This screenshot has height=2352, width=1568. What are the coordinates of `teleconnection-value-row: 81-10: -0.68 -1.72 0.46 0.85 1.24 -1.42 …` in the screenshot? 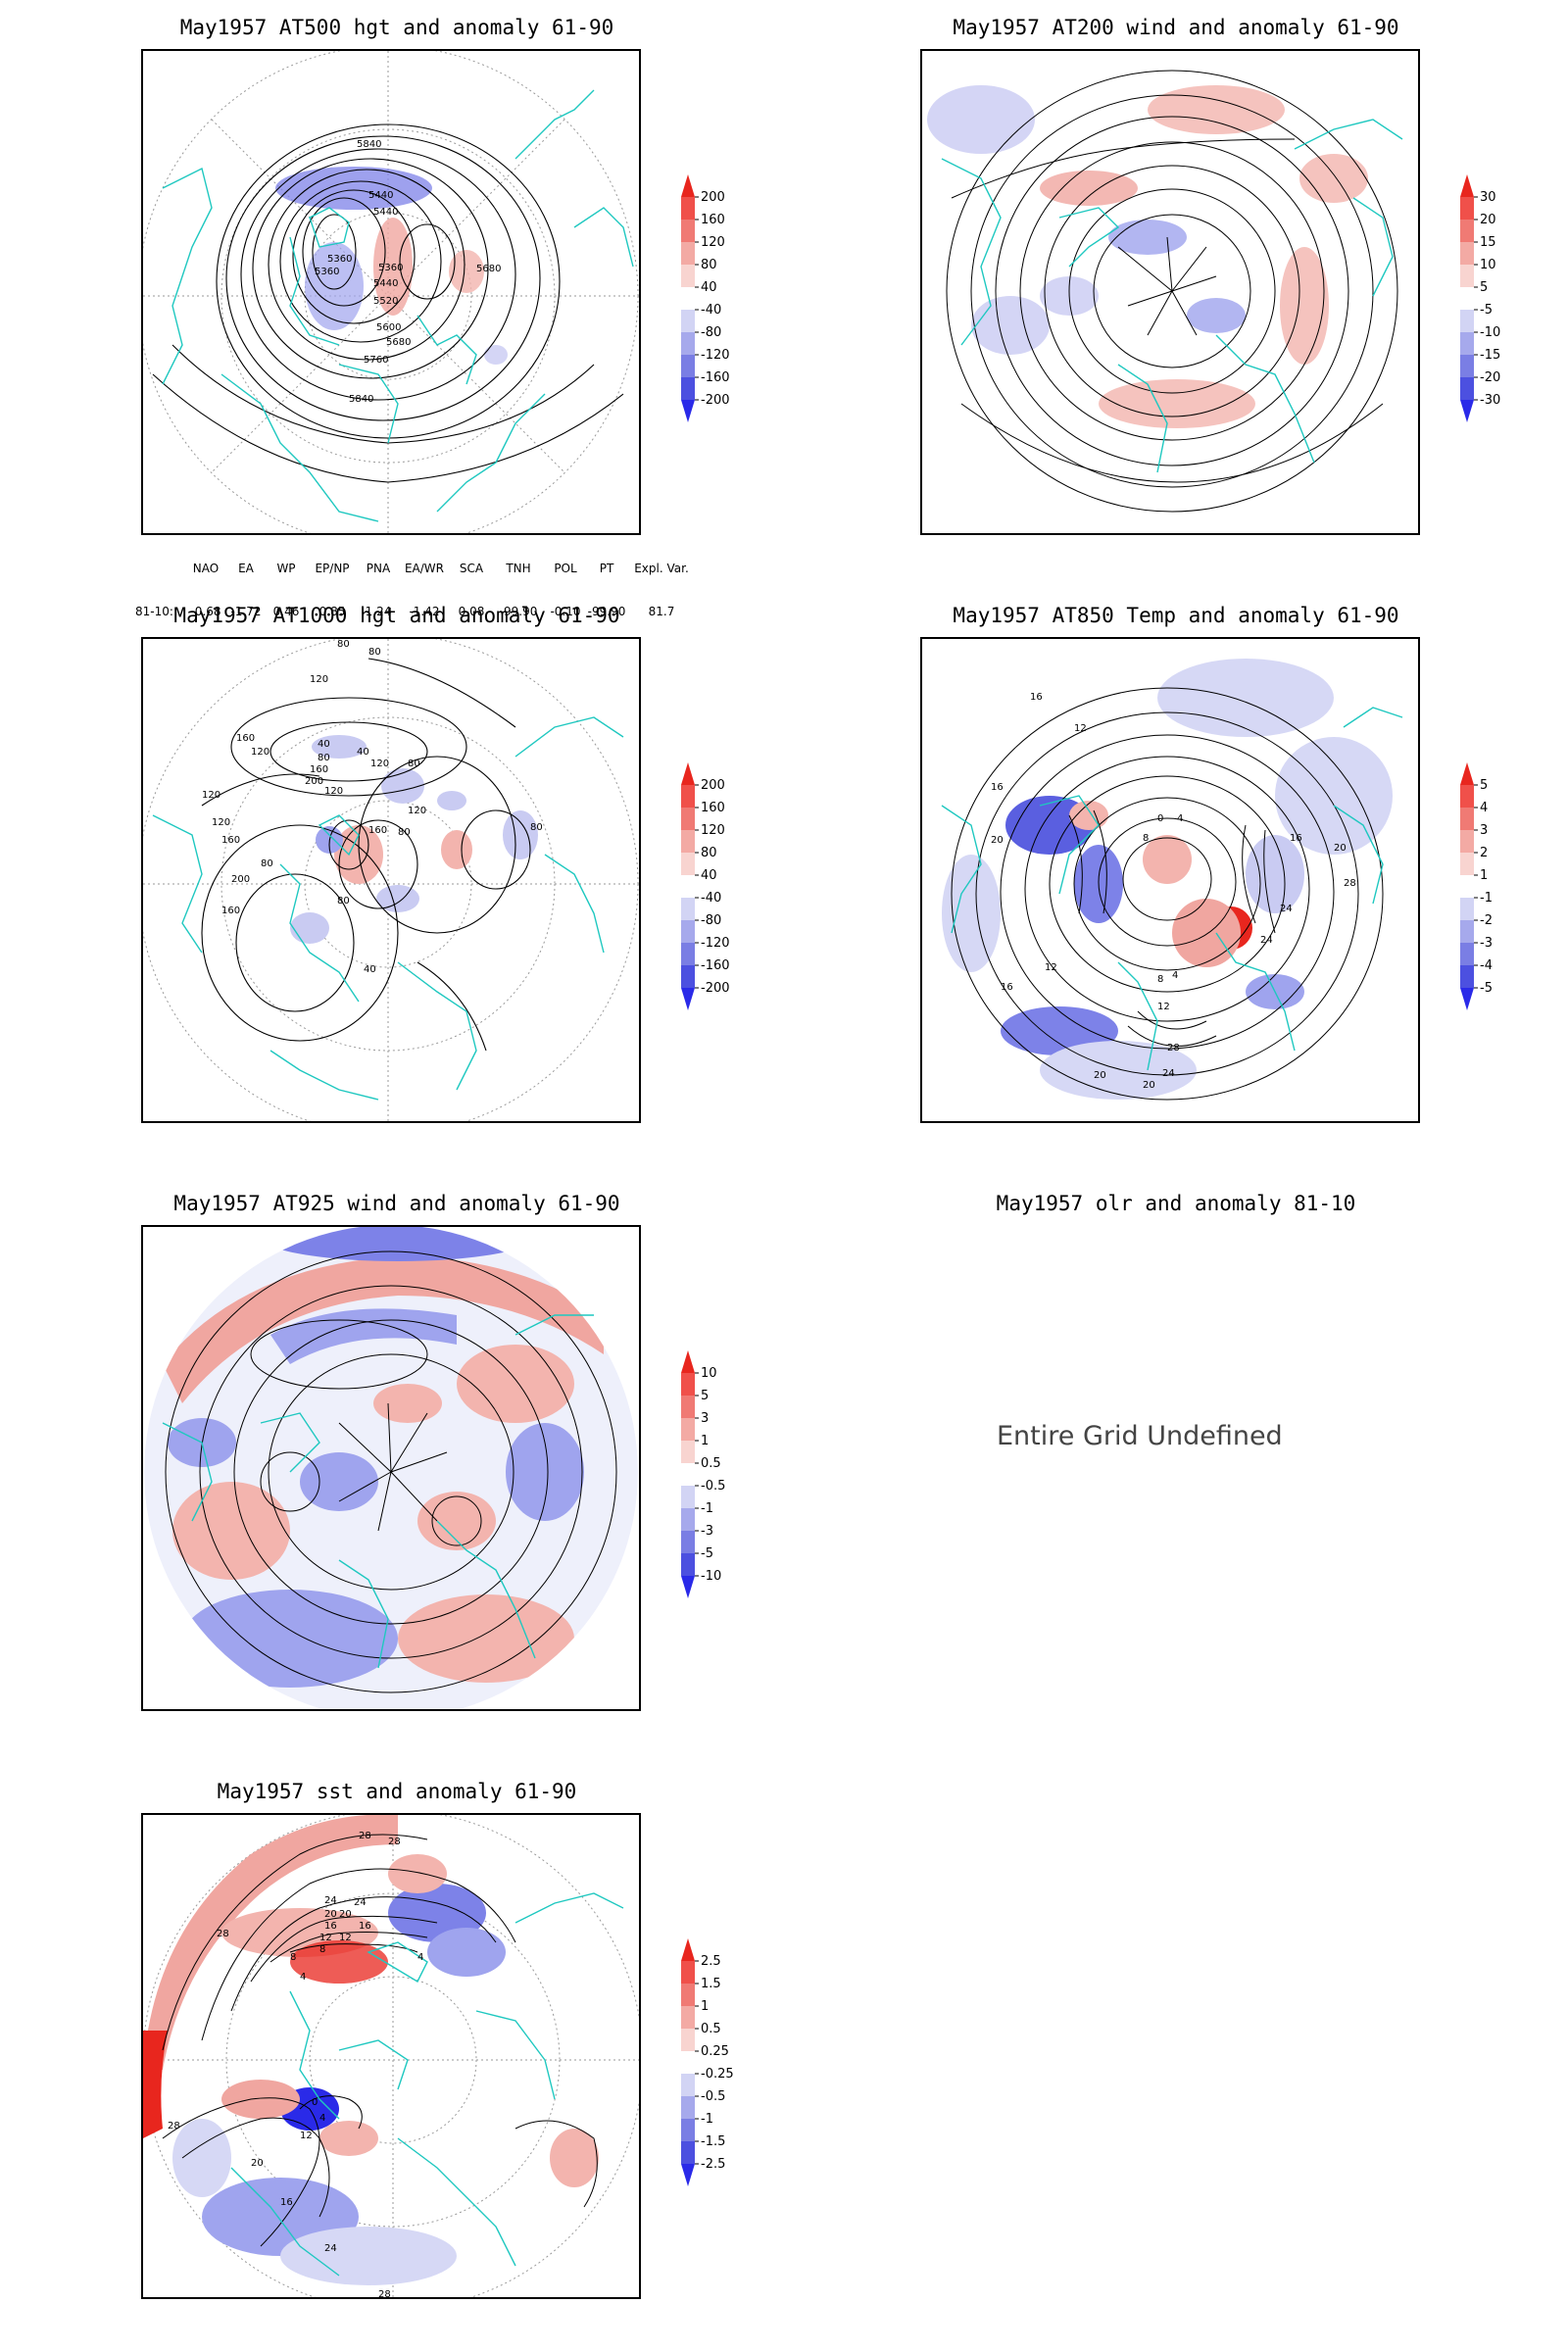 It's located at (415, 611).